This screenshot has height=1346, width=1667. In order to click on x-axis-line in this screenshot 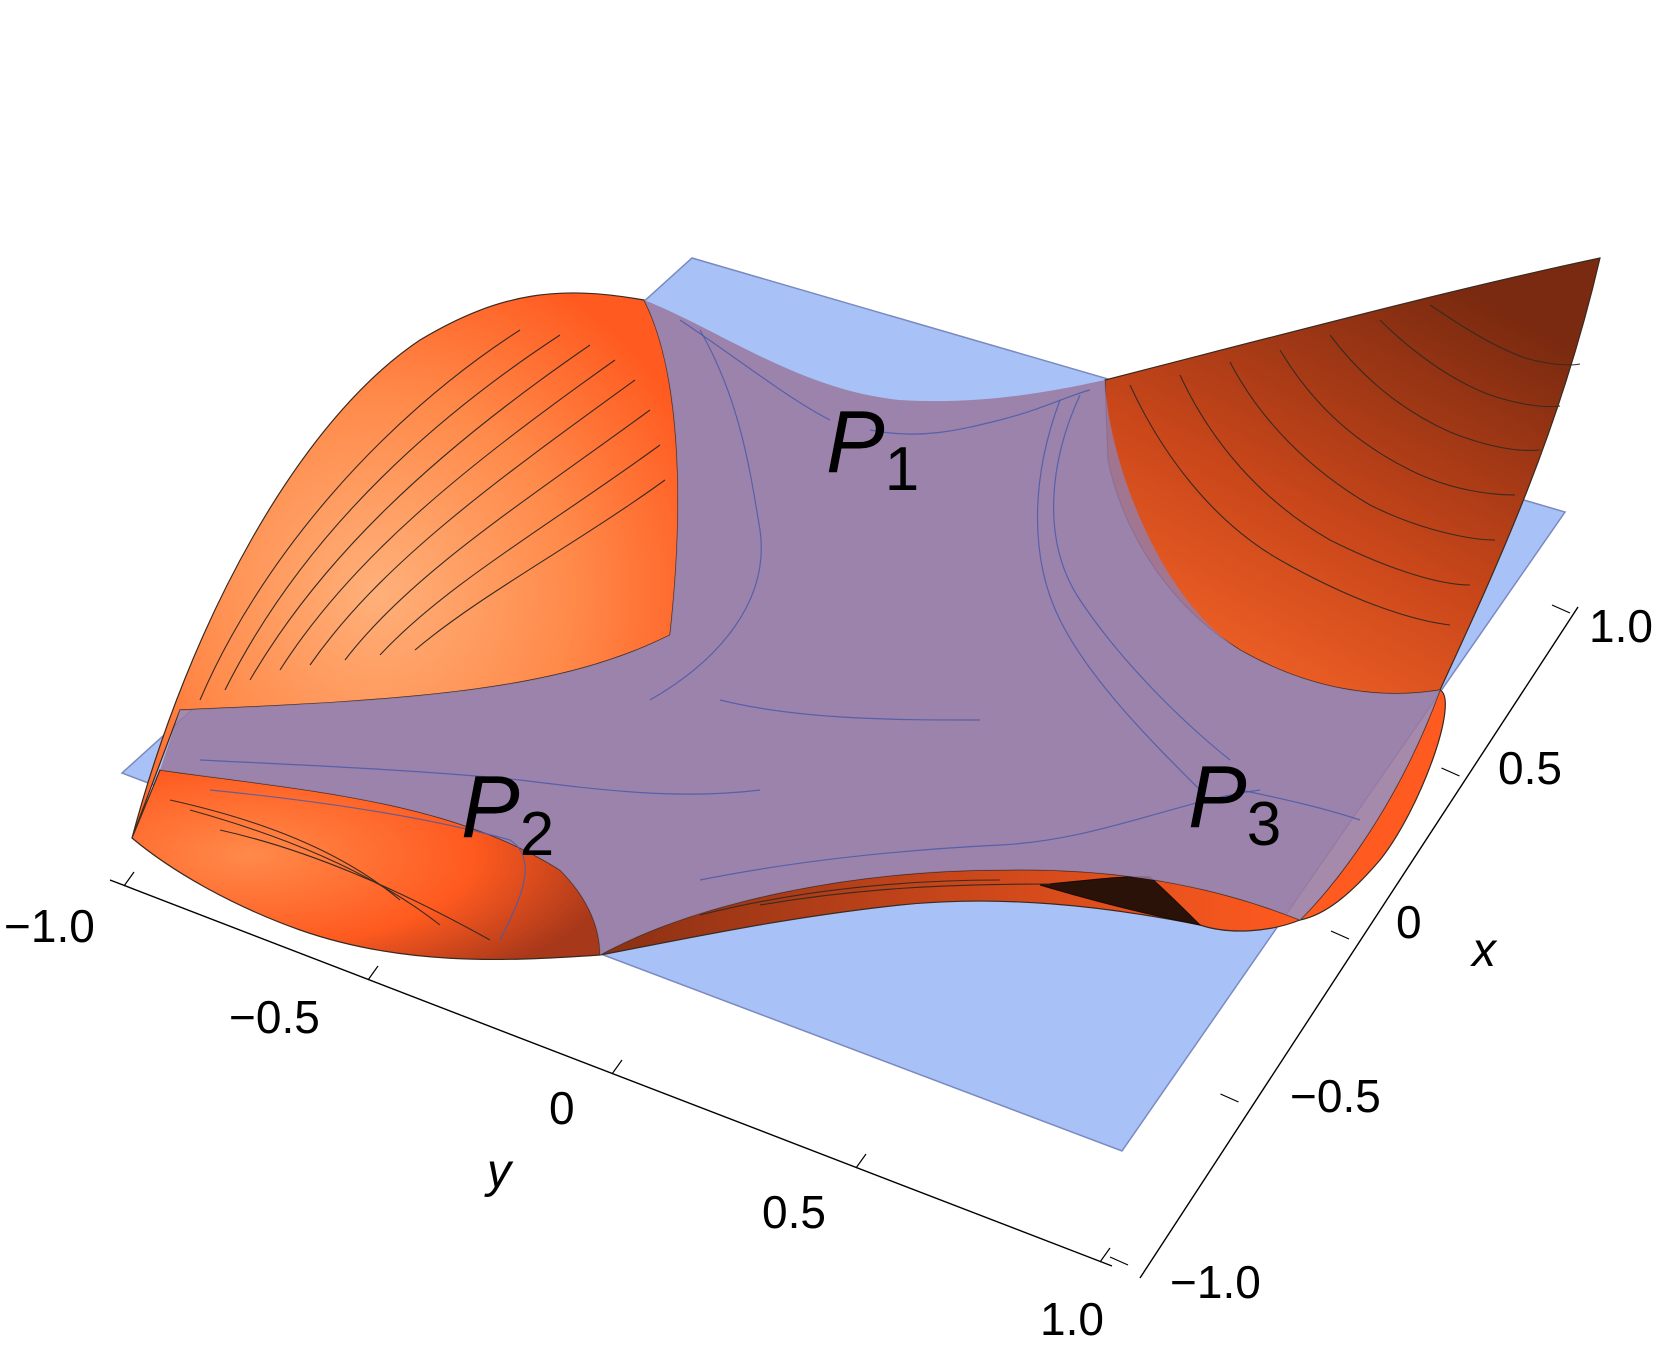, I will do `click(1359, 942)`.